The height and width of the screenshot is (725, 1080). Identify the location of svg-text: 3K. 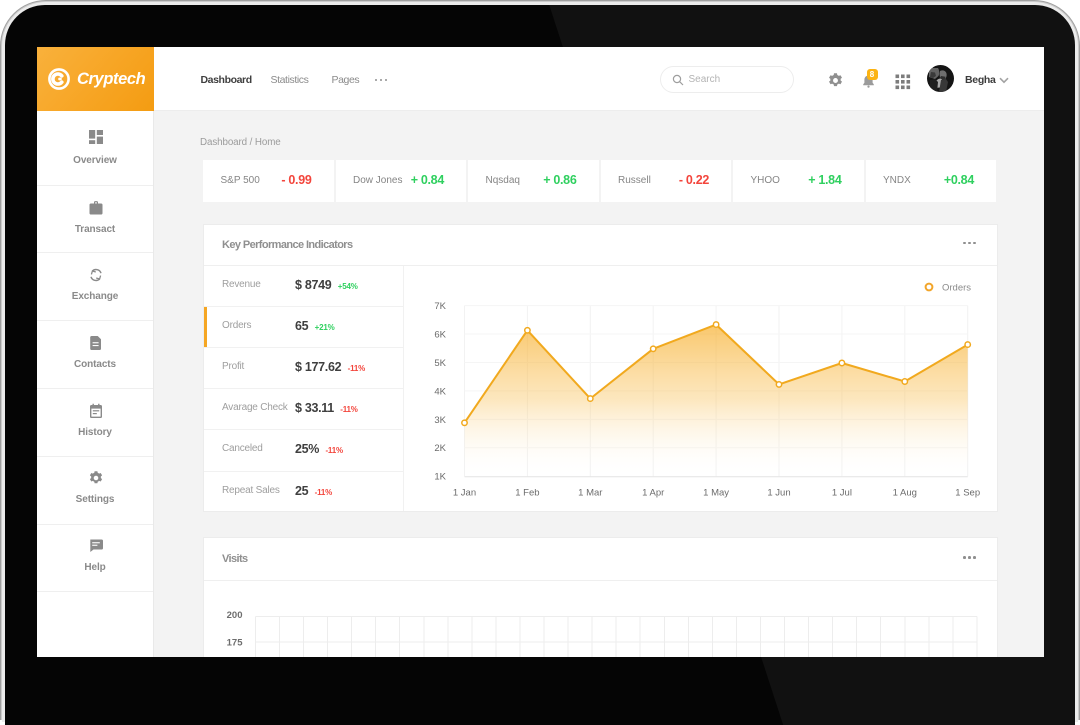
(440, 419).